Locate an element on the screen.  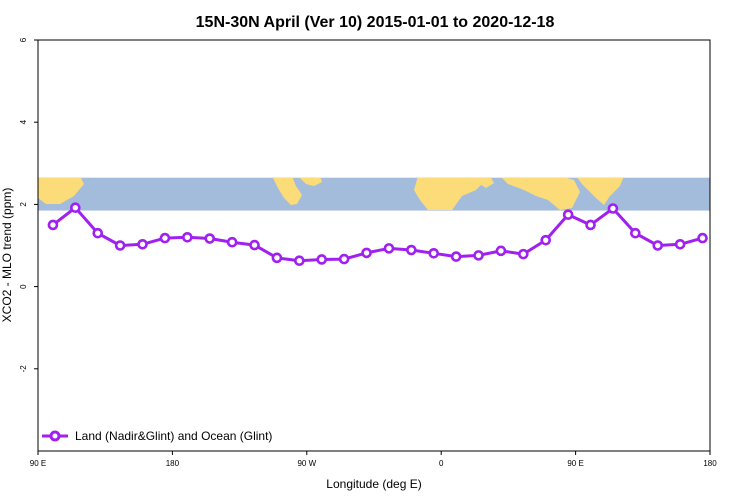
series-layer is located at coordinates (377, 234).